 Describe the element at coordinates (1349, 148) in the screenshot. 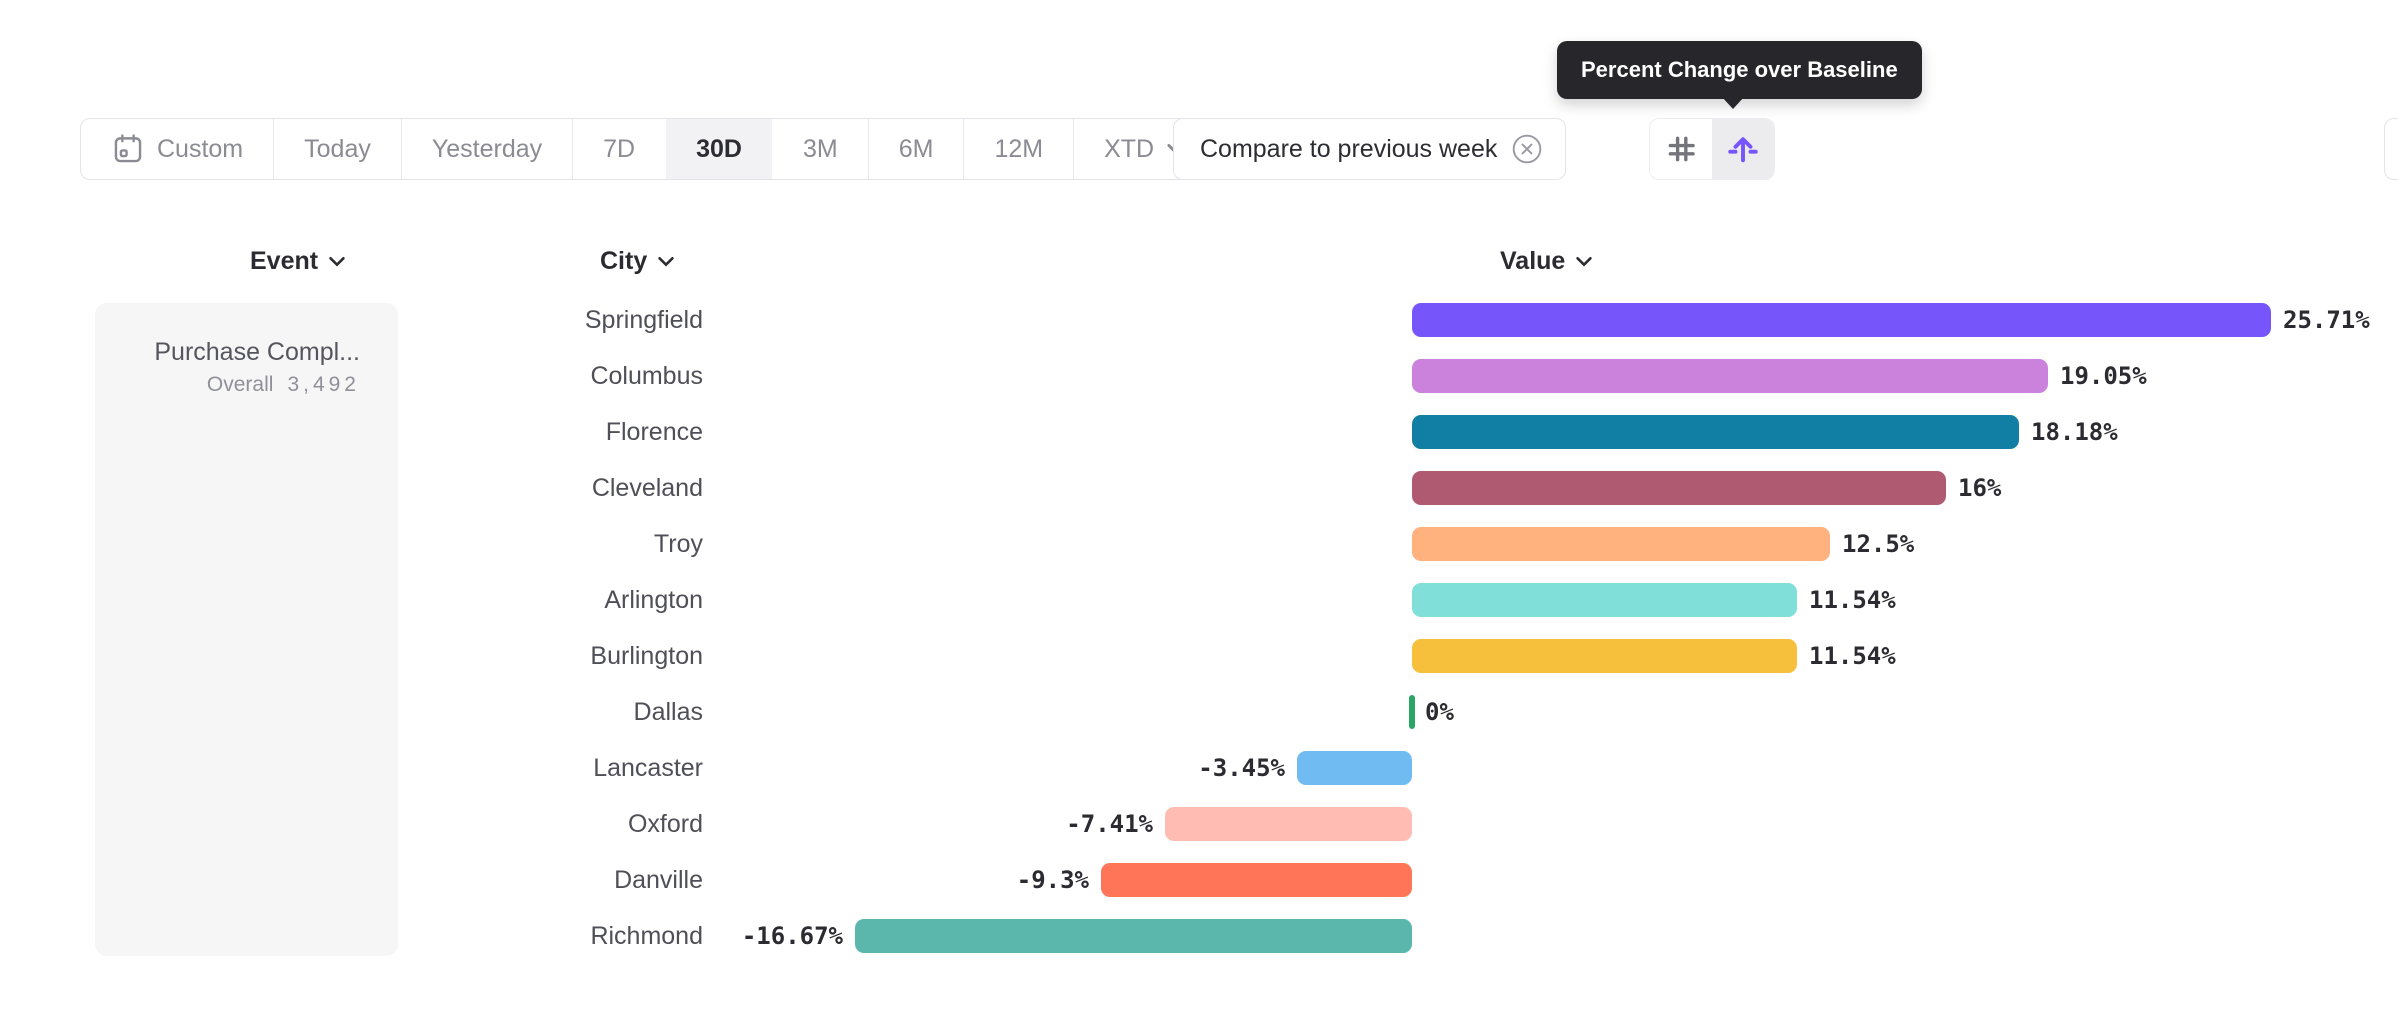

I see `compare-chip-label: Compare to previous week` at that location.